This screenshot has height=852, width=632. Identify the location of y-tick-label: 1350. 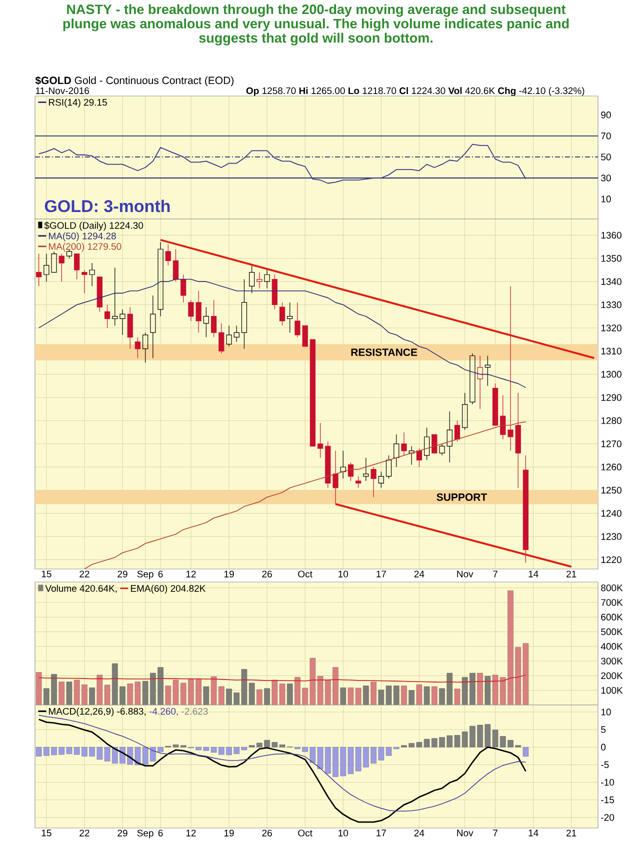
(611, 258).